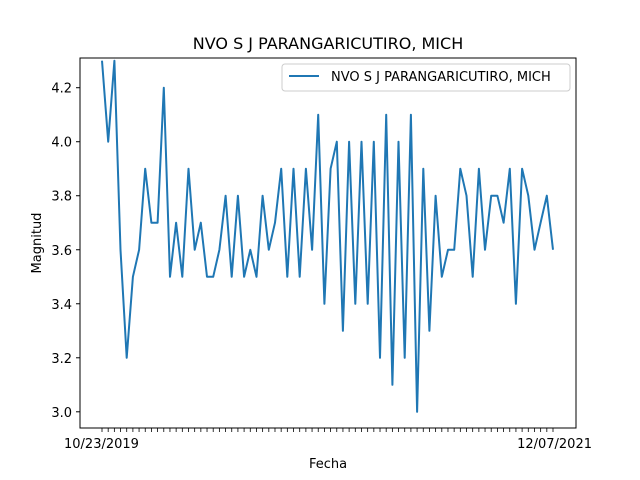 The image size is (640, 480). What do you see at coordinates (327, 430) in the screenshot?
I see `x-axis-ticks` at bounding box center [327, 430].